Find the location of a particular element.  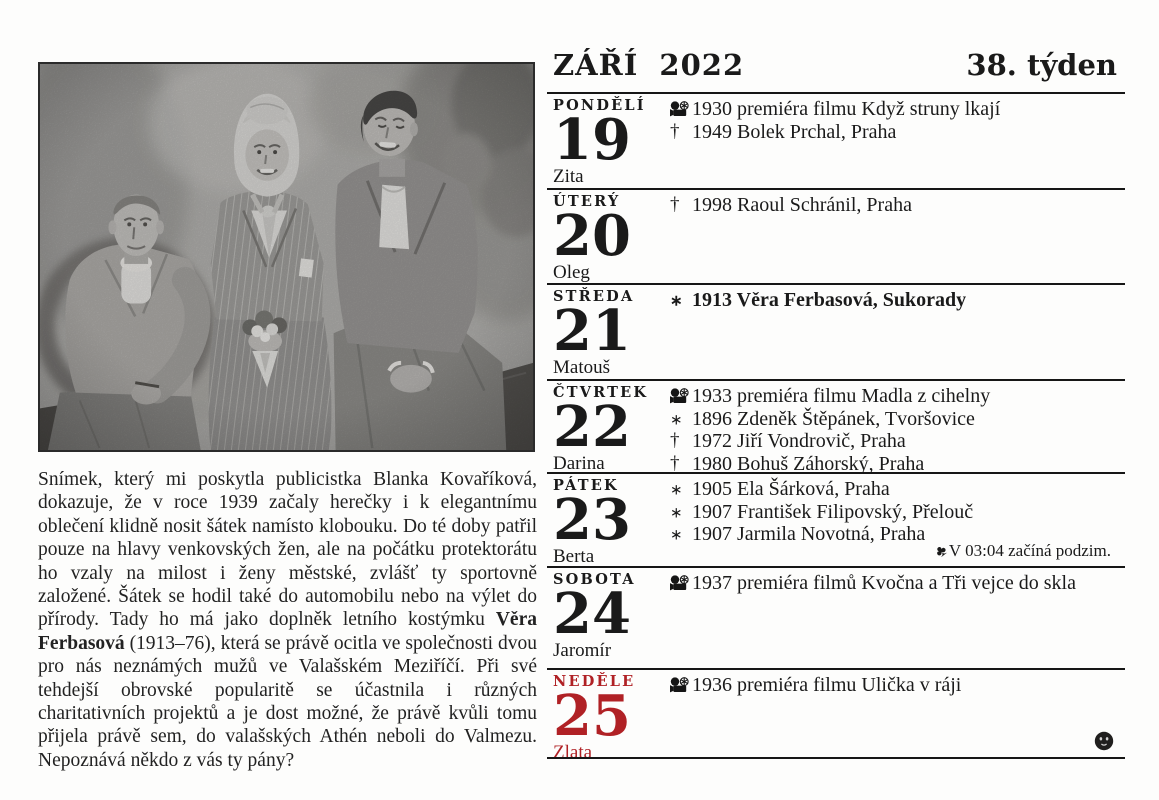

event-row: † 1972 Jiří Vondrovič, Praha is located at coordinates (897, 441).